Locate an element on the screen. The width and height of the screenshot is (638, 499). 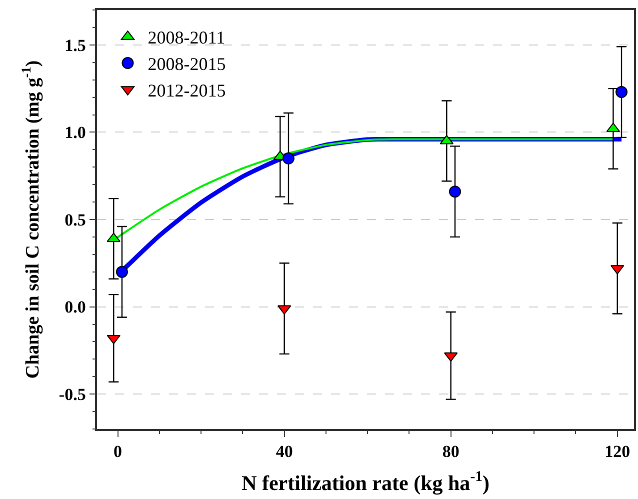
x-tick-label: 40 is located at coordinates (284, 452).